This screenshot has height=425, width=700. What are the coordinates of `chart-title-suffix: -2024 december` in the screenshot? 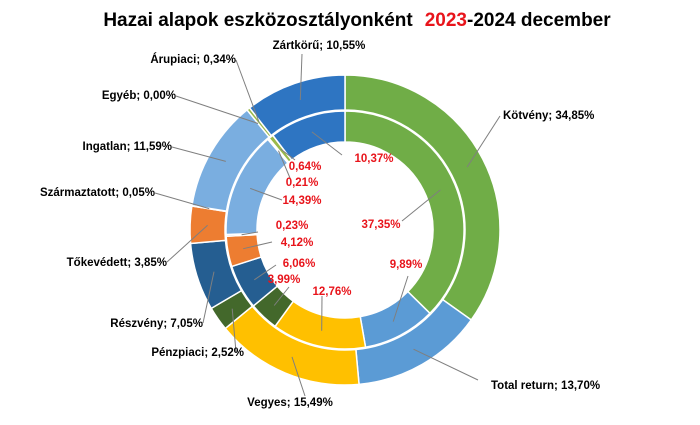 It's located at (539, 20).